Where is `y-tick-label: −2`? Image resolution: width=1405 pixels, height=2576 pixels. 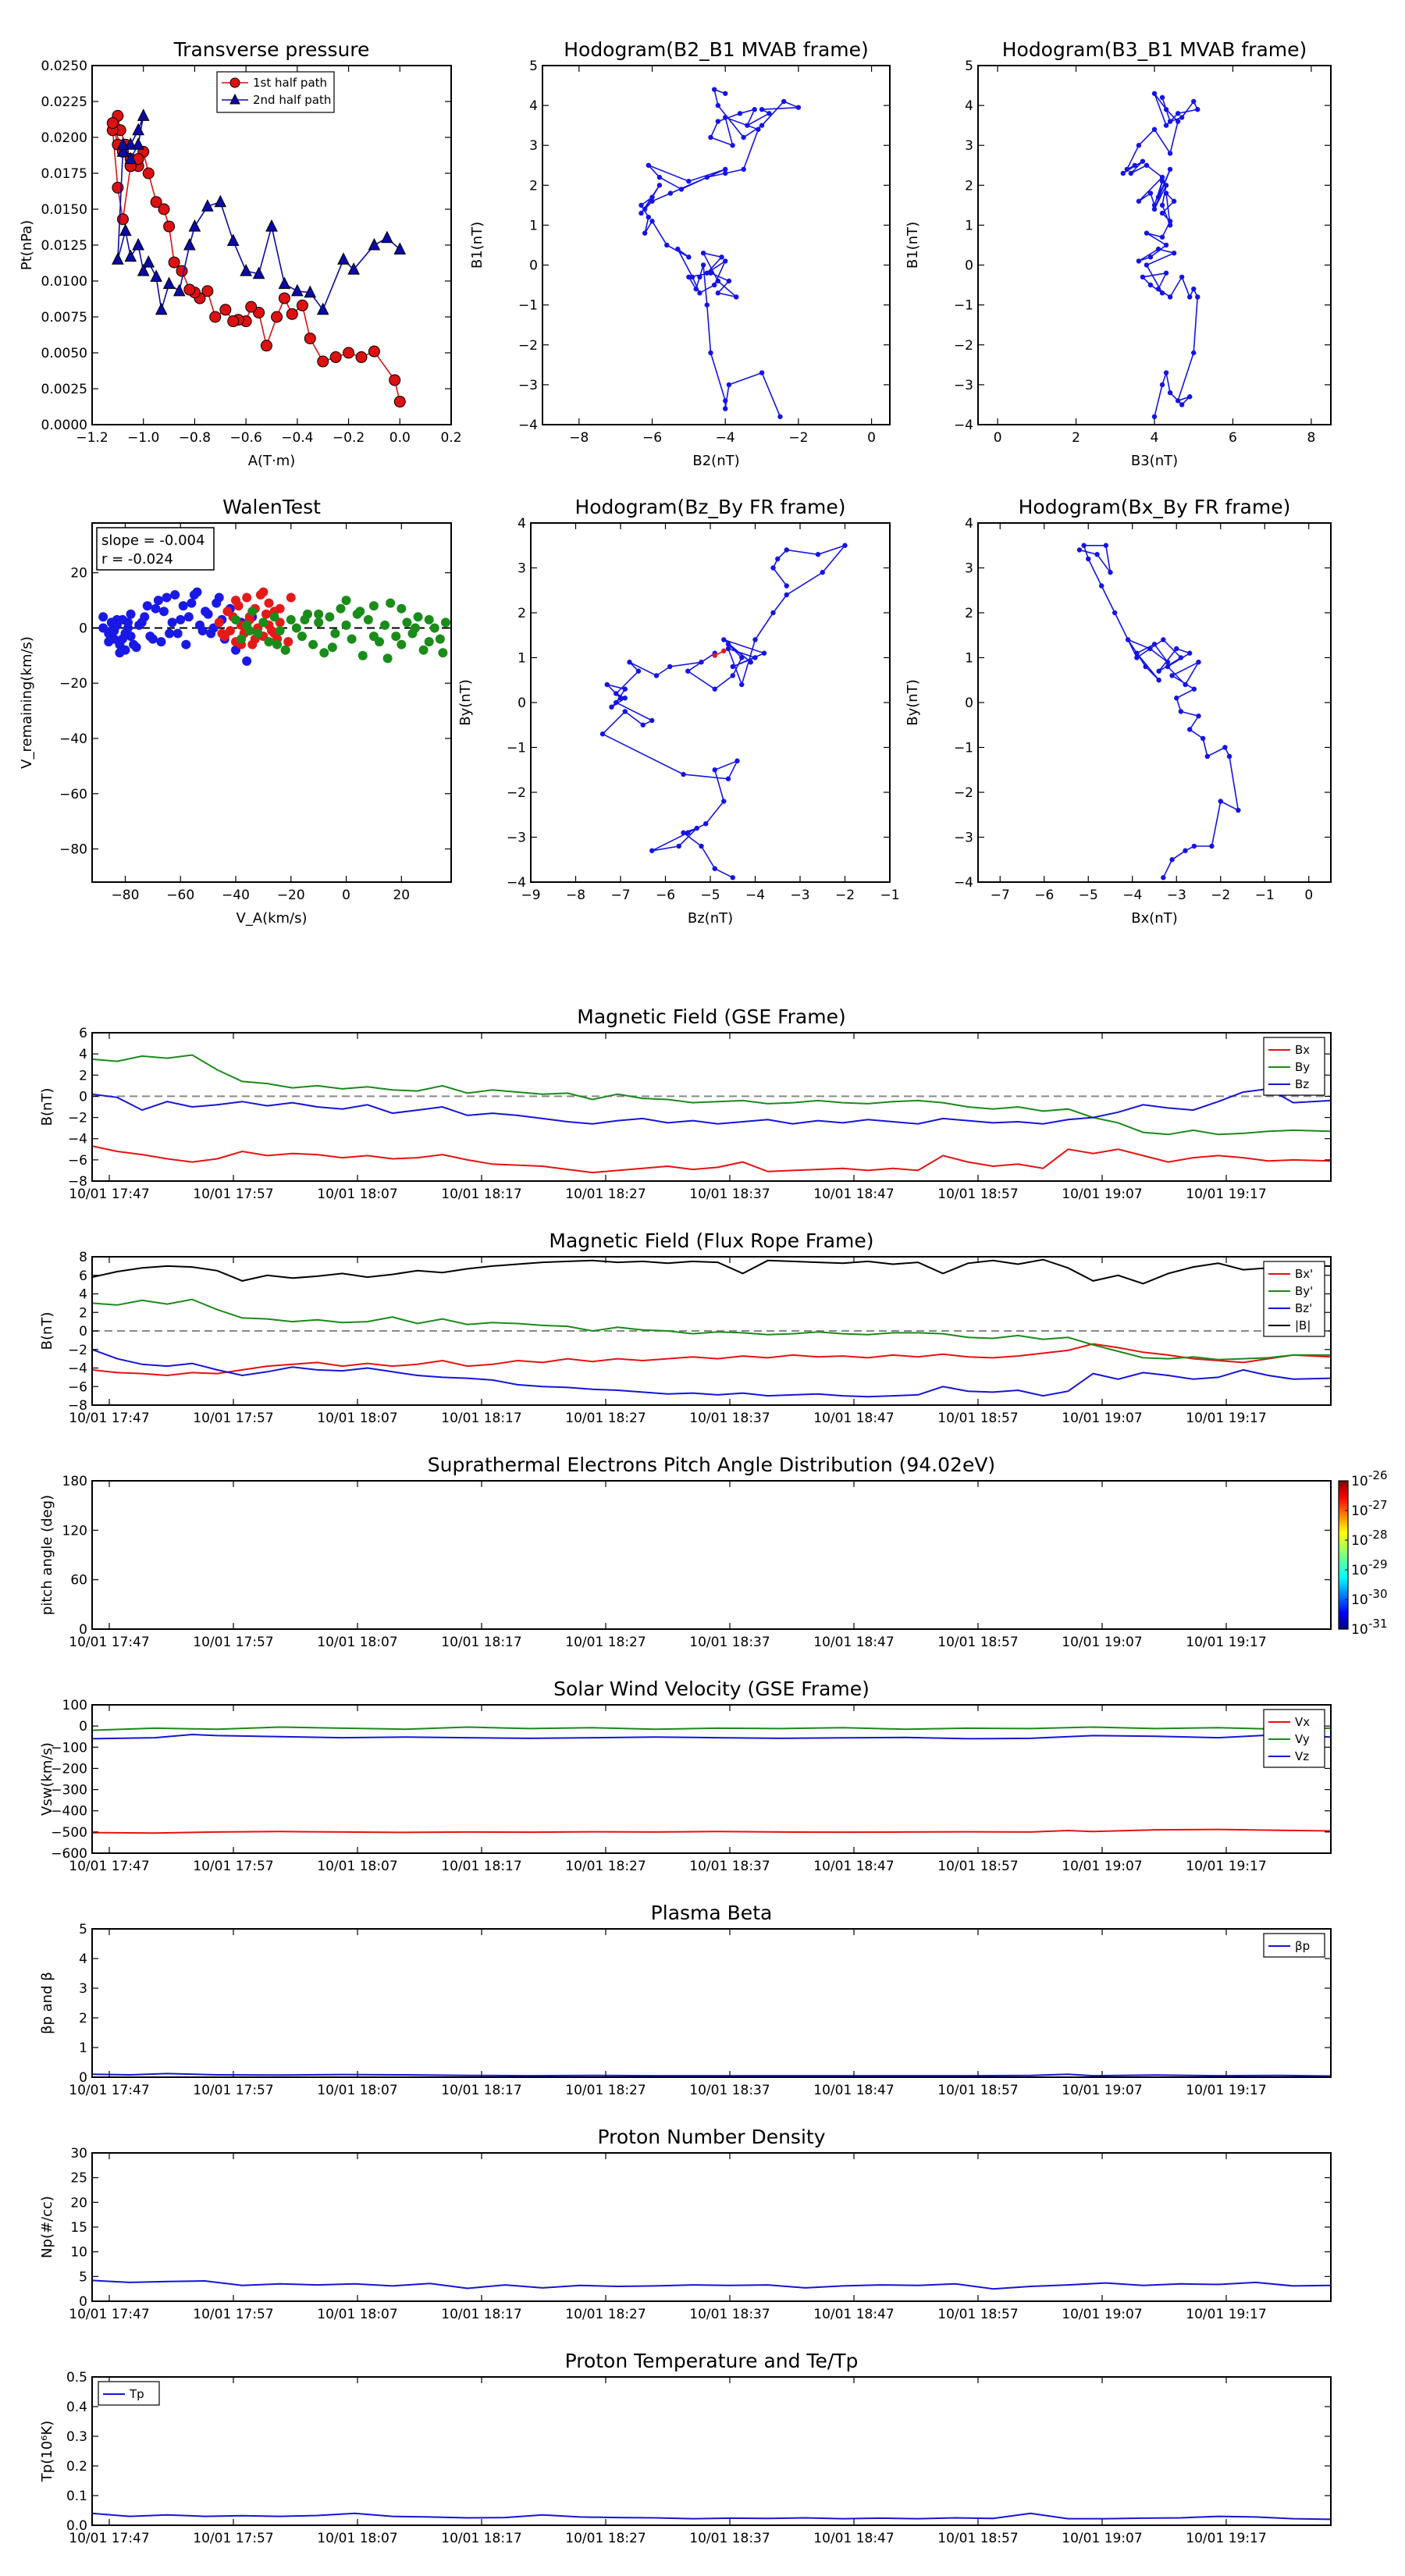 y-tick-label: −2 is located at coordinates (77, 1350).